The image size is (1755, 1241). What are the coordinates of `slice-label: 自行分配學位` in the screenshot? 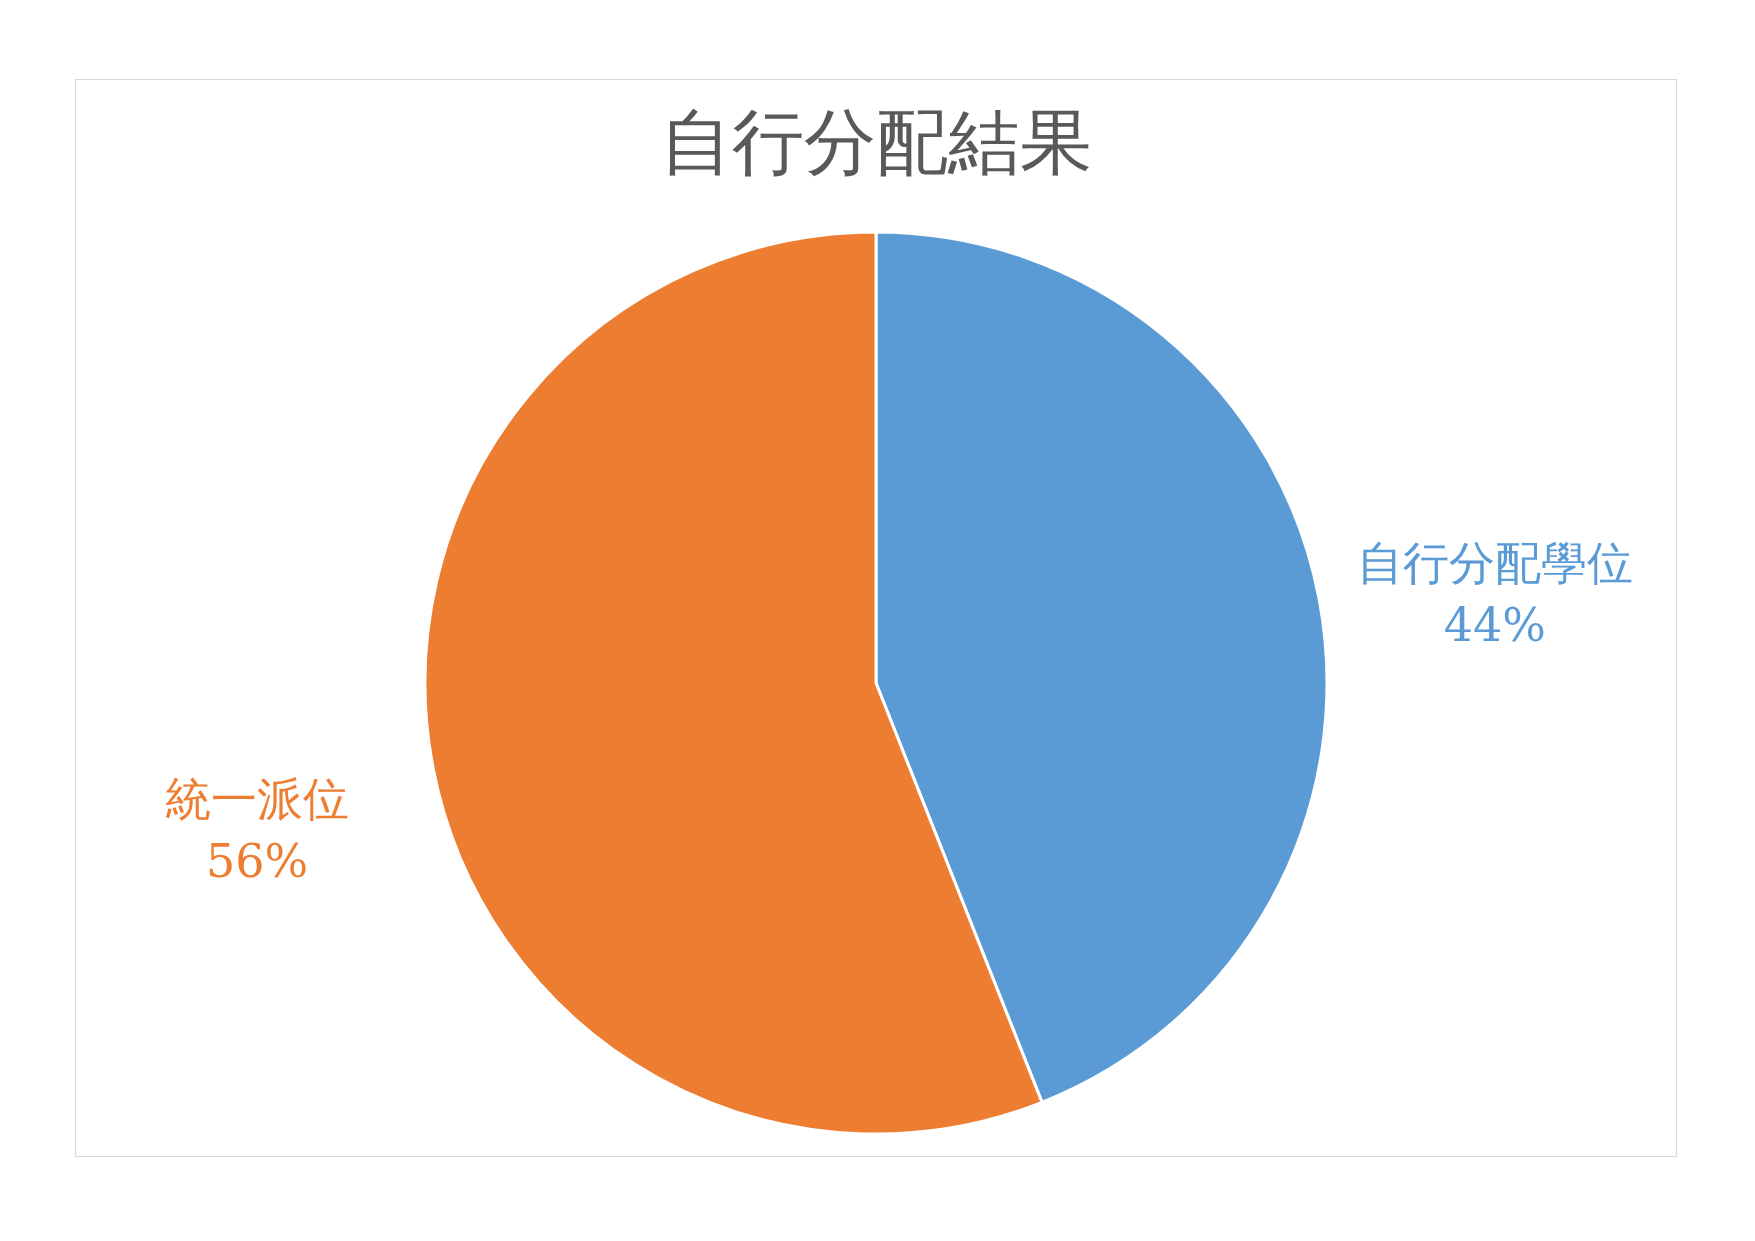 It's located at (1494, 562).